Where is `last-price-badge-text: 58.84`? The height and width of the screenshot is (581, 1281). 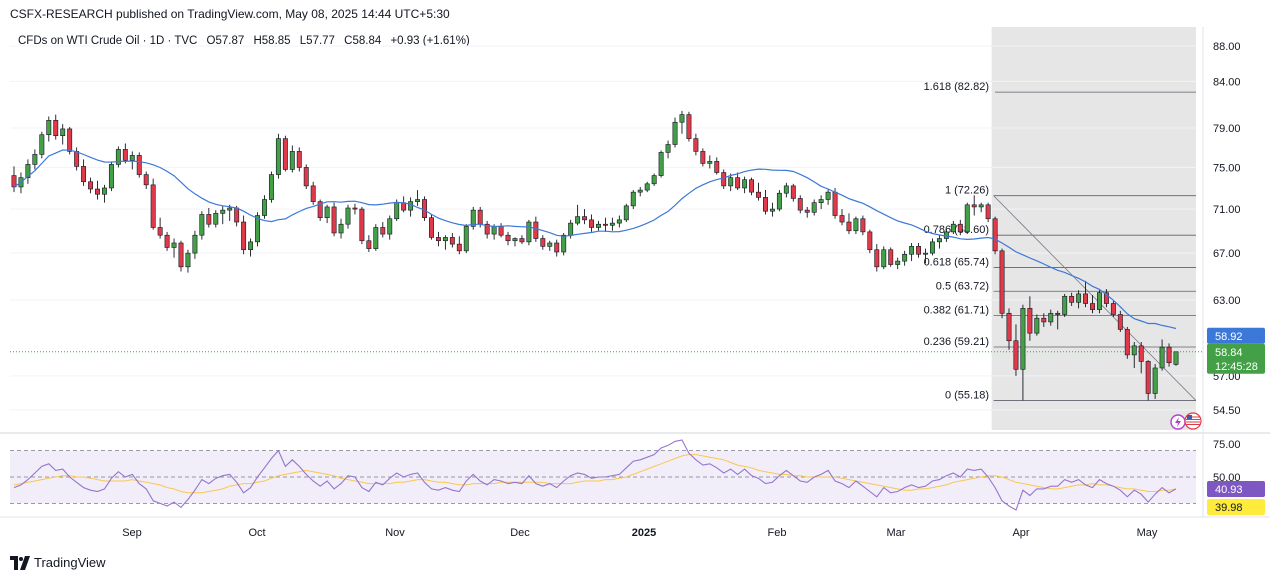
last-price-badge-text: 58.84 is located at coordinates (1229, 353).